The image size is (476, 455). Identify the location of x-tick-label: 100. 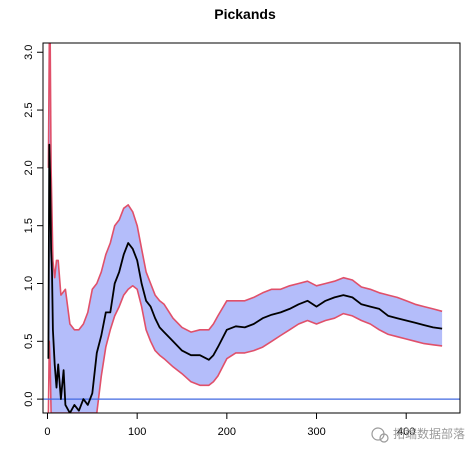
(137, 432).